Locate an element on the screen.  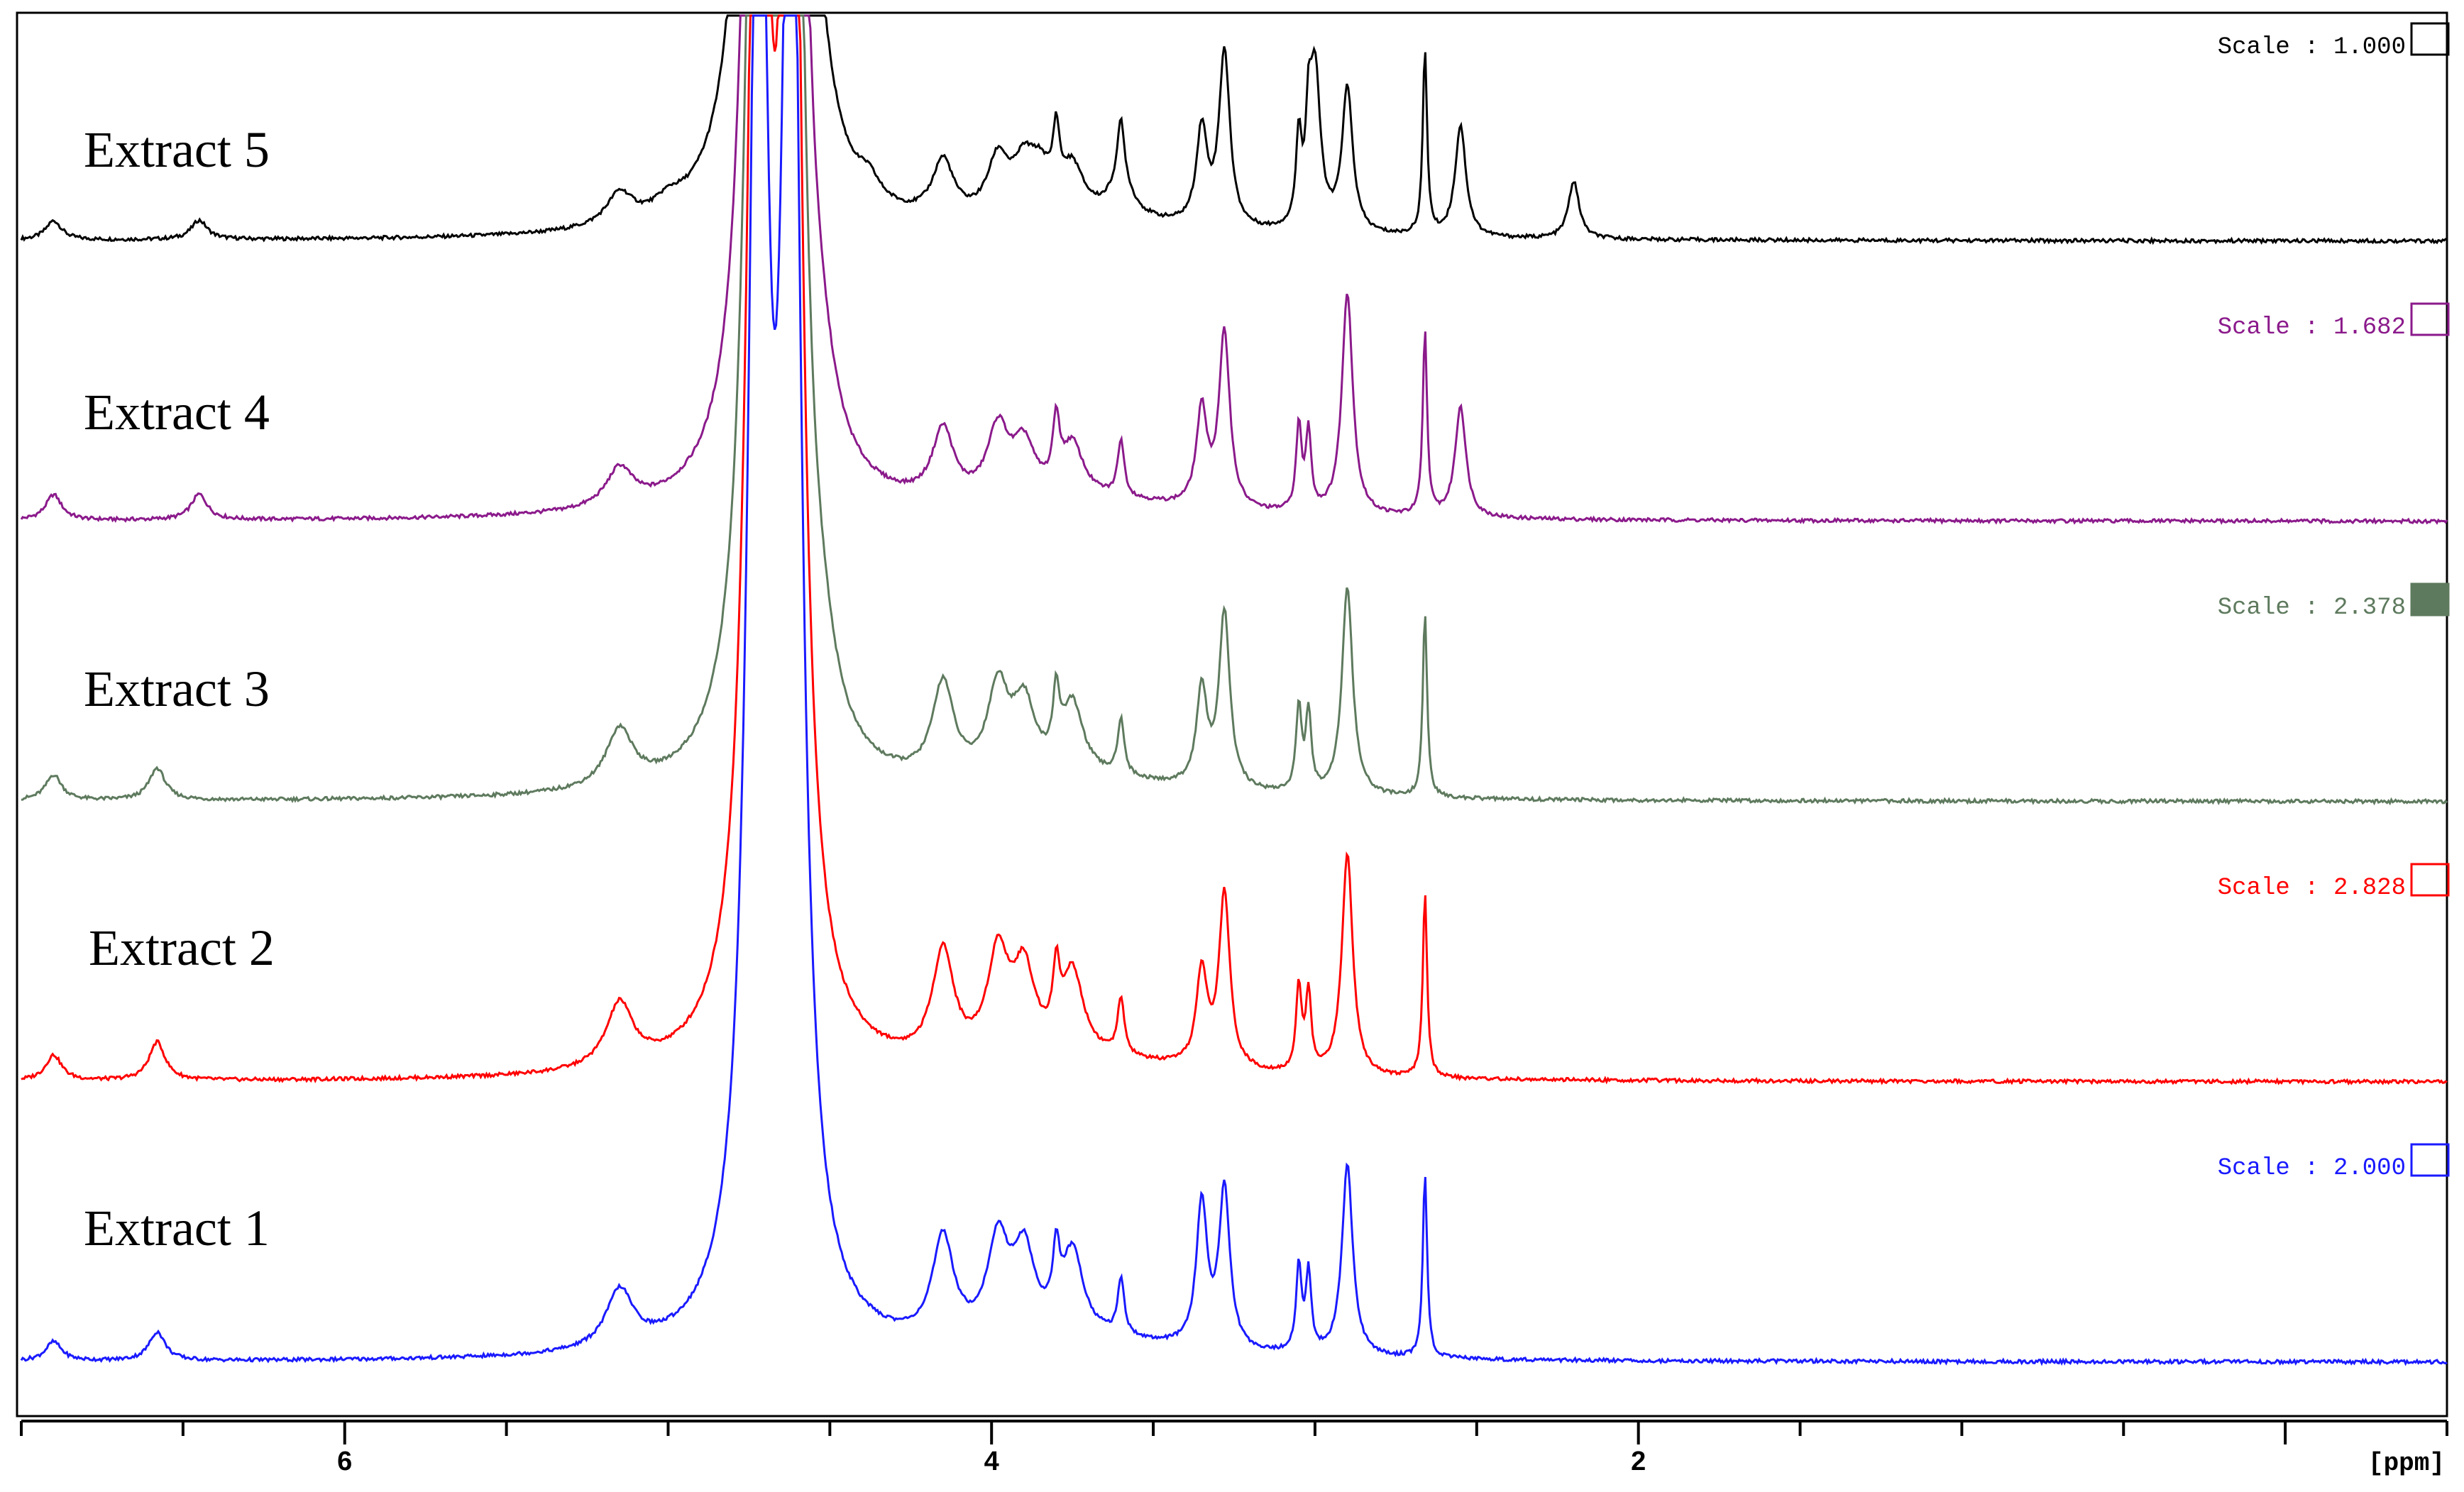
extract-label-5: Extract 1 is located at coordinates (177, 1228).